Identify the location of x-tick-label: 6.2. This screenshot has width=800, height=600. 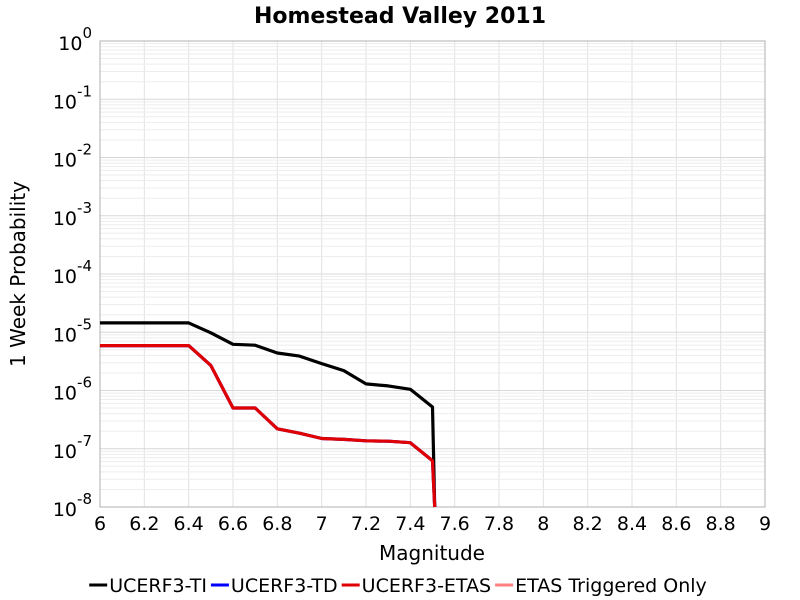
(144, 524).